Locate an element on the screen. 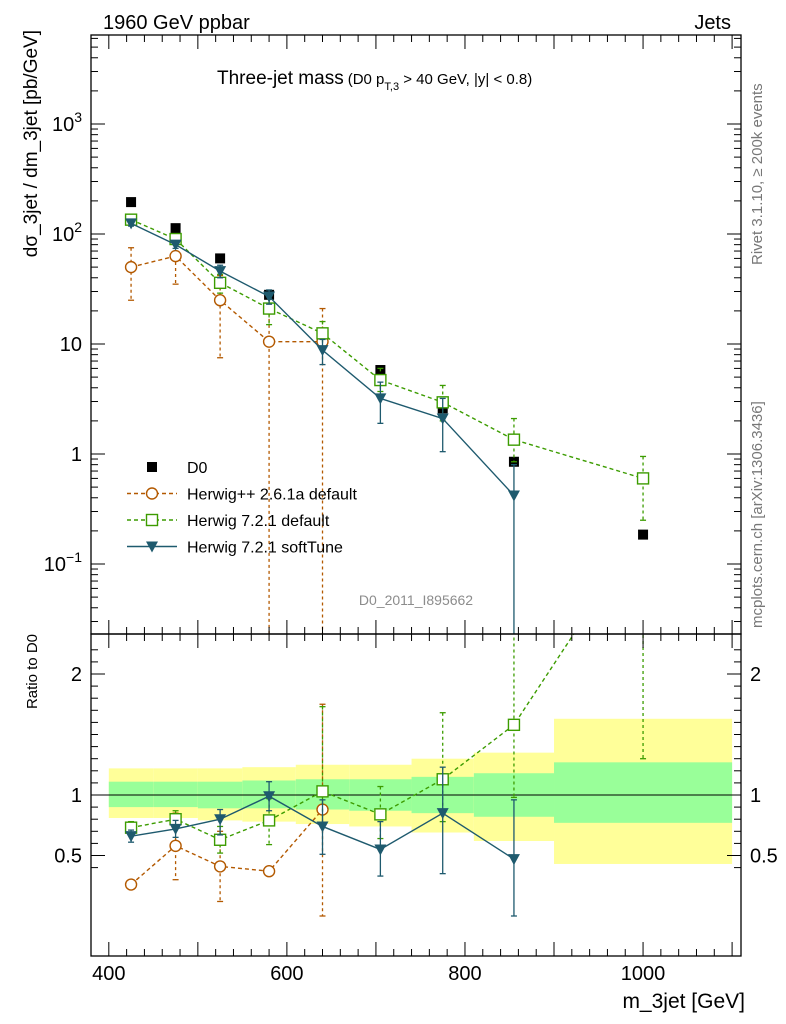  main-line-softtune is located at coordinates (322, 359).